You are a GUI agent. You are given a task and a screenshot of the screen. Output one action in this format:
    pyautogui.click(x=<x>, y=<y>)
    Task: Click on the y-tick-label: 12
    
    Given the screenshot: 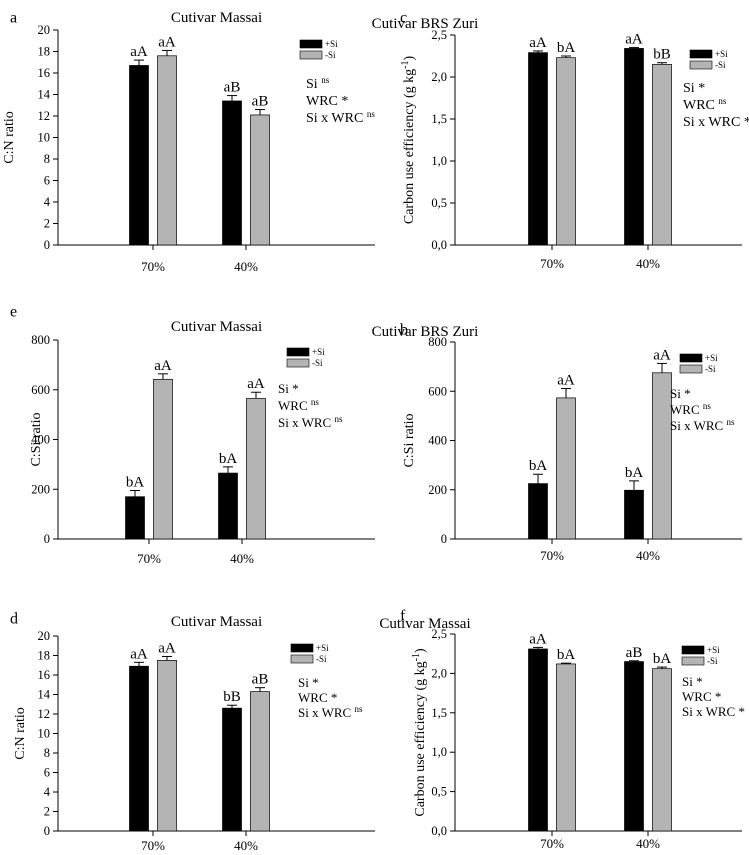 What is the action you would take?
    pyautogui.click(x=44, y=116)
    